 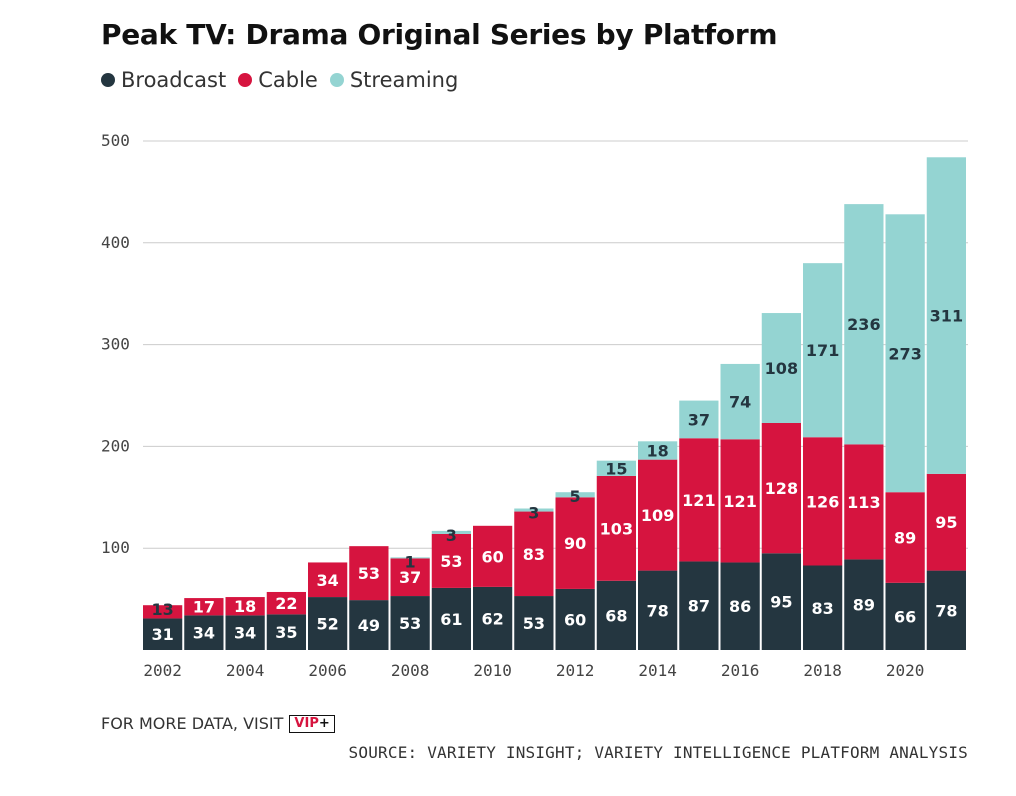 What do you see at coordinates (288, 80) in the screenshot?
I see `legend-label-cable: Cable` at bounding box center [288, 80].